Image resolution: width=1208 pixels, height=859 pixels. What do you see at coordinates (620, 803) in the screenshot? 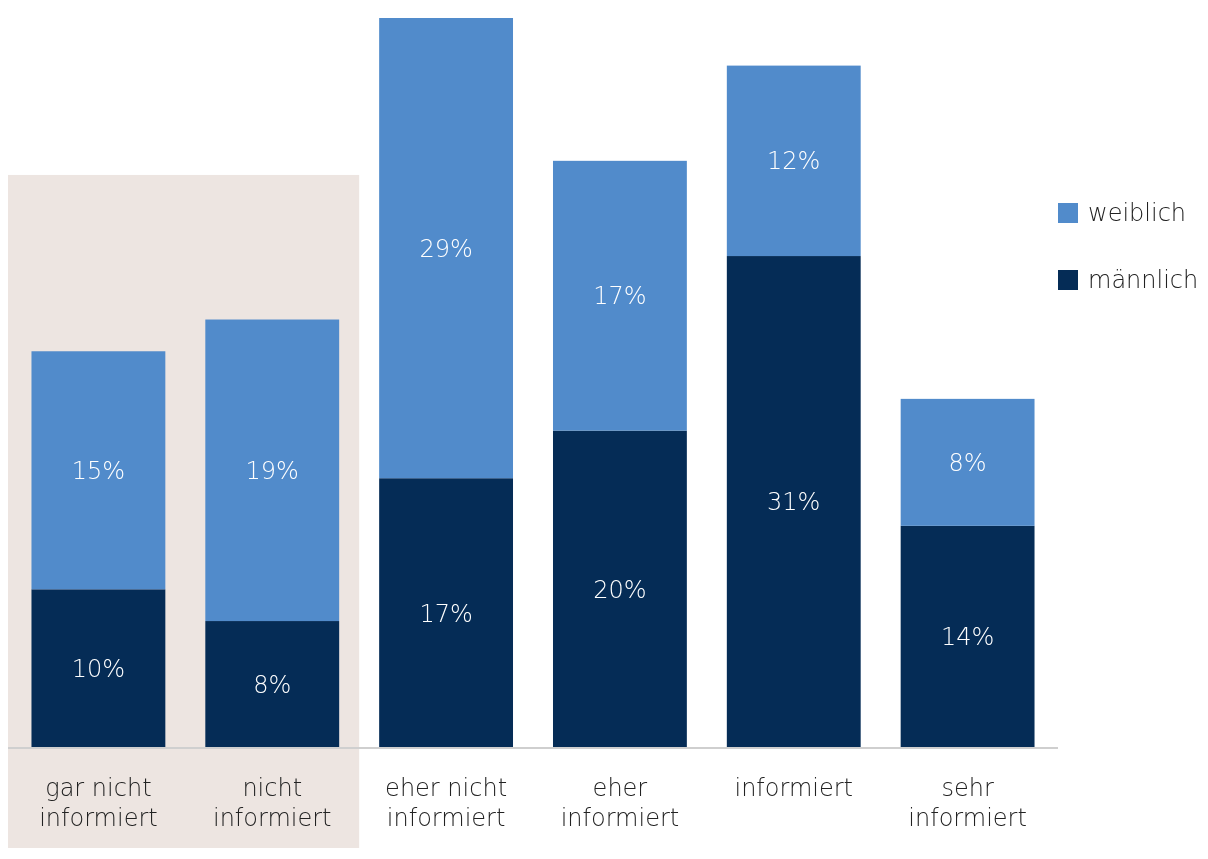
I see `x-tick-label: eher informiert` at bounding box center [620, 803].